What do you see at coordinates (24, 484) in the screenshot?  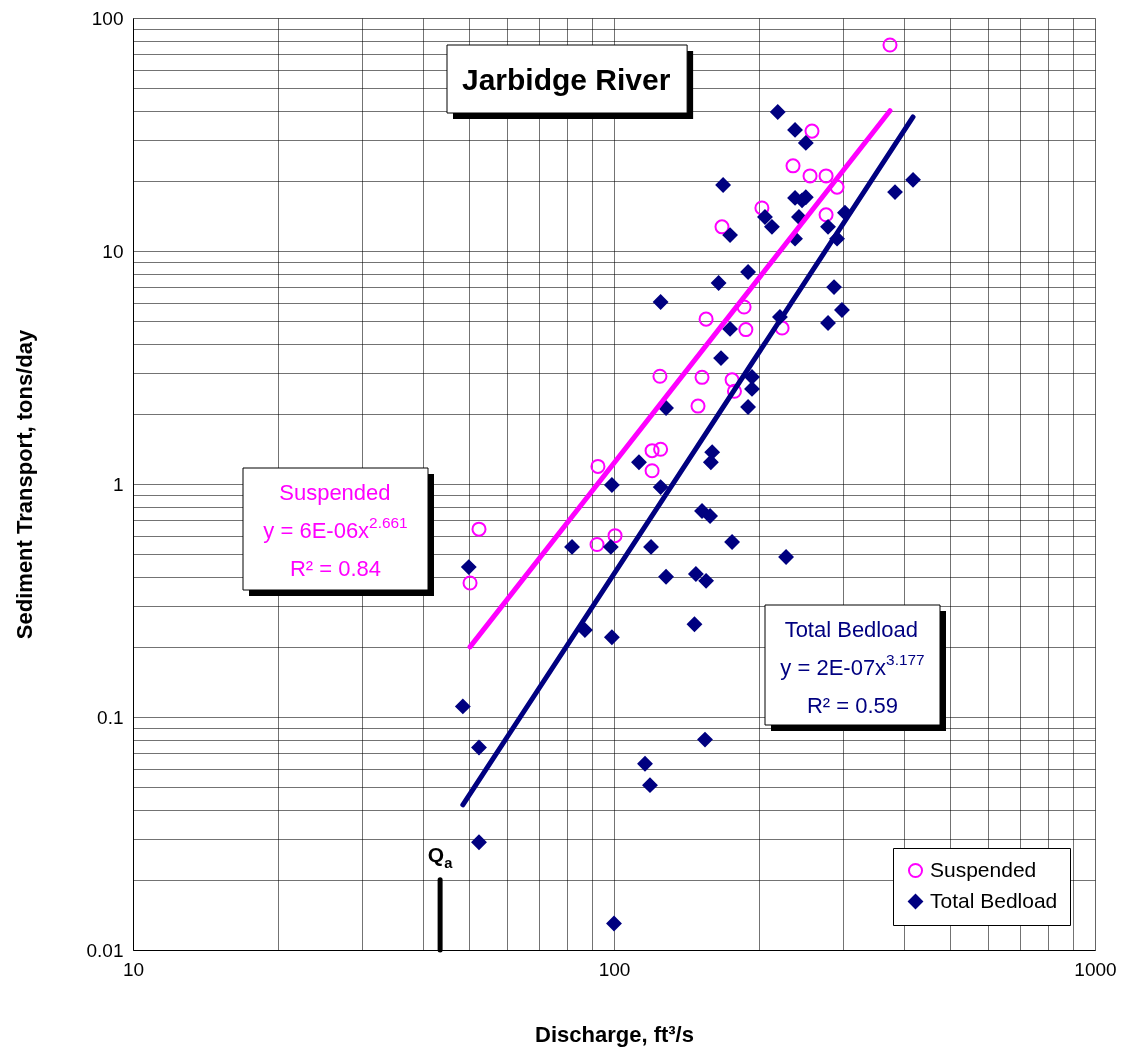 I see `y-axis-title: Sediment Transport, tons/day` at bounding box center [24, 484].